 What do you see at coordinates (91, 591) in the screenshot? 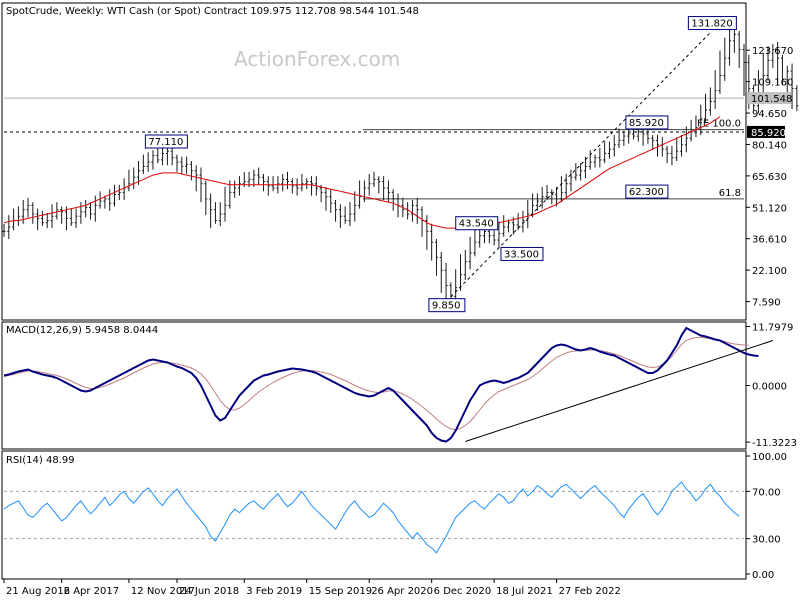
I see `x-tick-label: 2 Apr 2017` at bounding box center [91, 591].